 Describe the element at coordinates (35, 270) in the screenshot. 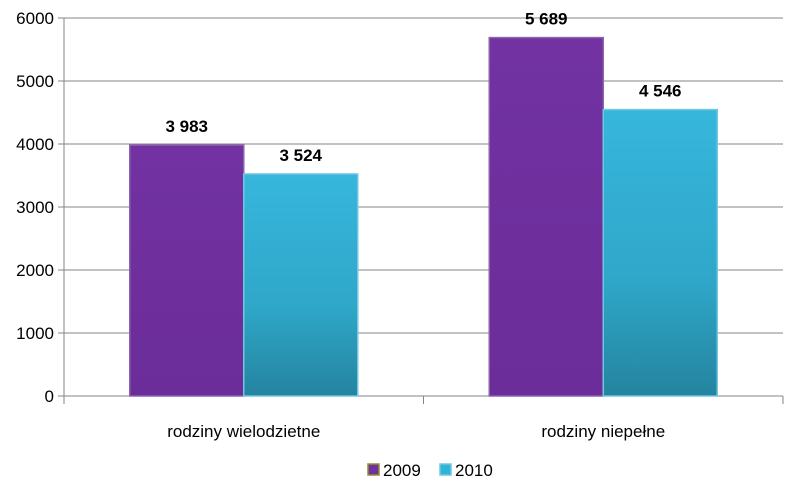

I see `y-tick-label: 2000` at that location.